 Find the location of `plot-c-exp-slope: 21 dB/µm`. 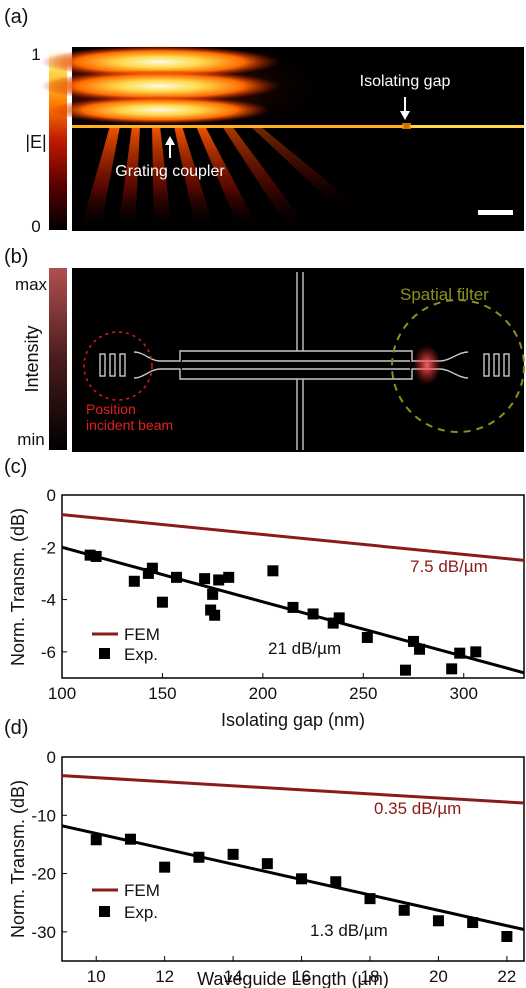

plot-c-exp-slope: 21 dB/µm is located at coordinates (304, 648).